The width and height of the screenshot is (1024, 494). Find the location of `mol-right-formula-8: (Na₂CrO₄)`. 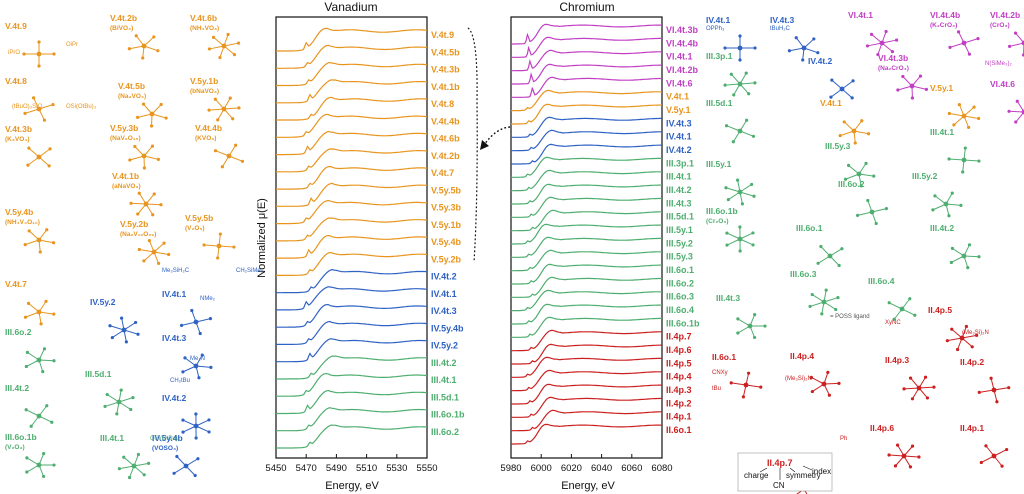

mol-right-formula-8: (Na₂CrO₄) is located at coordinates (893, 68).